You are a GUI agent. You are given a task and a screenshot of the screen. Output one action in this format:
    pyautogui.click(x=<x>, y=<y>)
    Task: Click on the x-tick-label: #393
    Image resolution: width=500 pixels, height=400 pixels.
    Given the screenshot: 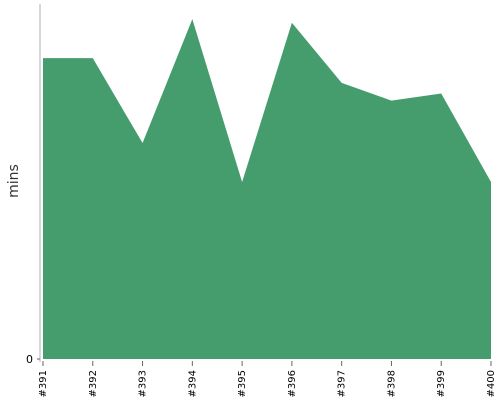 What is the action you would take?
    pyautogui.click(x=143, y=383)
    